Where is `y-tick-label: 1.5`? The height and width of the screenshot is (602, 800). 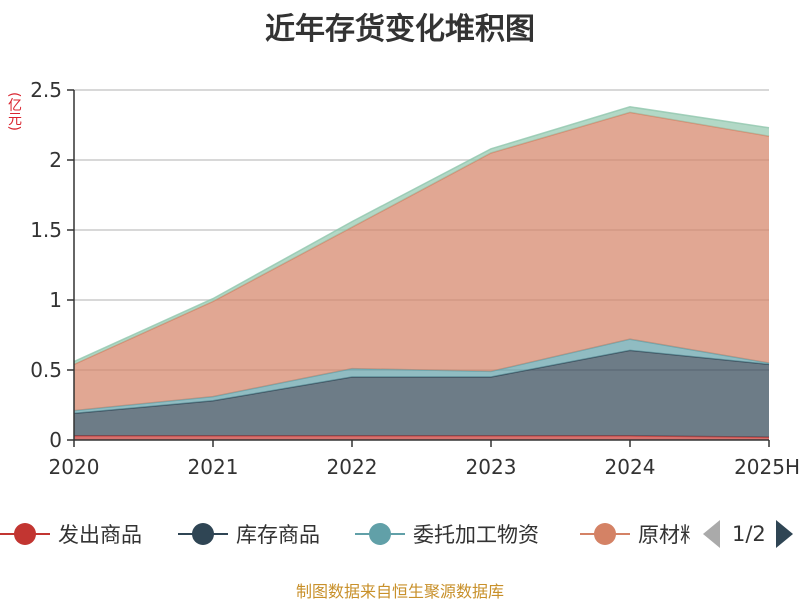 y-tick-label: 1.5 is located at coordinates (46, 230).